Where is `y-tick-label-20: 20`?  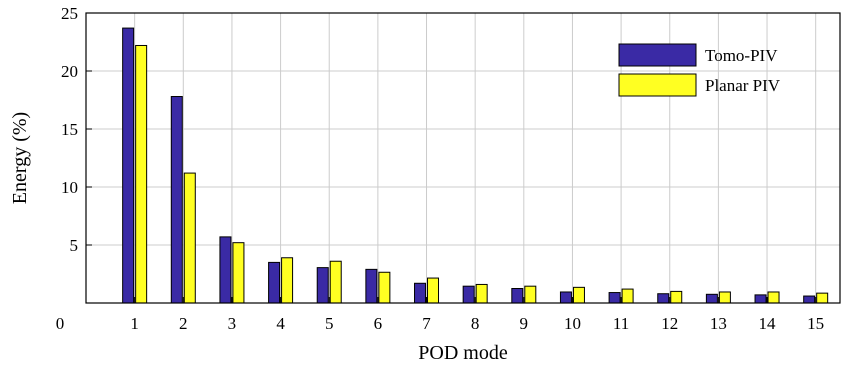
y-tick-label-20: 20 is located at coordinates (69, 71).